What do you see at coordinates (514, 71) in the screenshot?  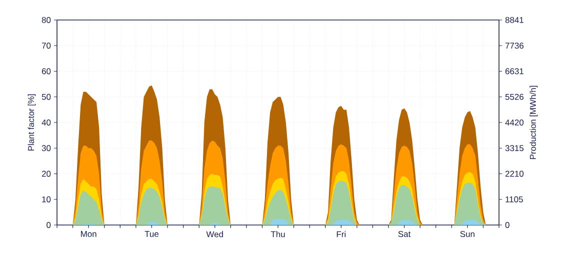 I see `y2-tick-label: 6631` at bounding box center [514, 71].